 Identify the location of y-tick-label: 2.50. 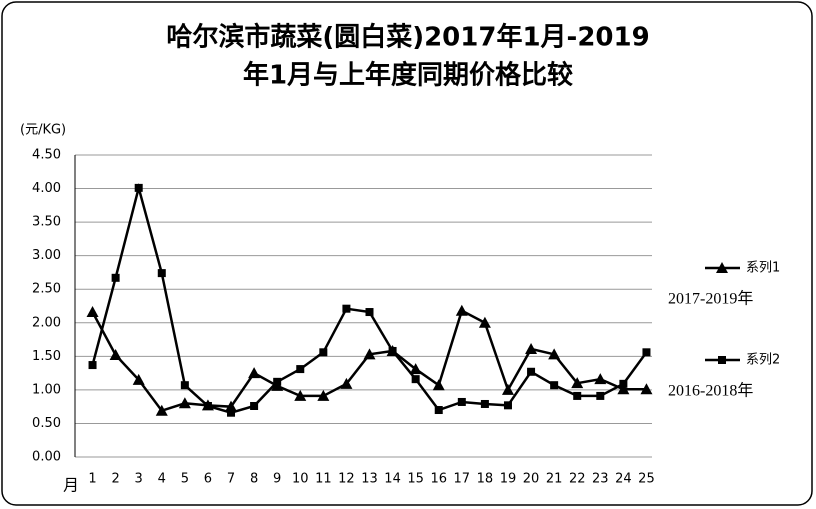
(46, 289).